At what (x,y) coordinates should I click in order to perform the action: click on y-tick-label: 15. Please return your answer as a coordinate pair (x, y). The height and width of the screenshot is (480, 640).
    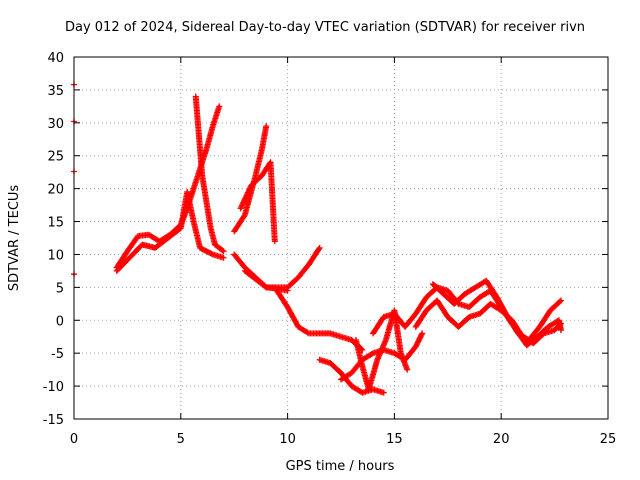
    Looking at the image, I should click on (55, 223).